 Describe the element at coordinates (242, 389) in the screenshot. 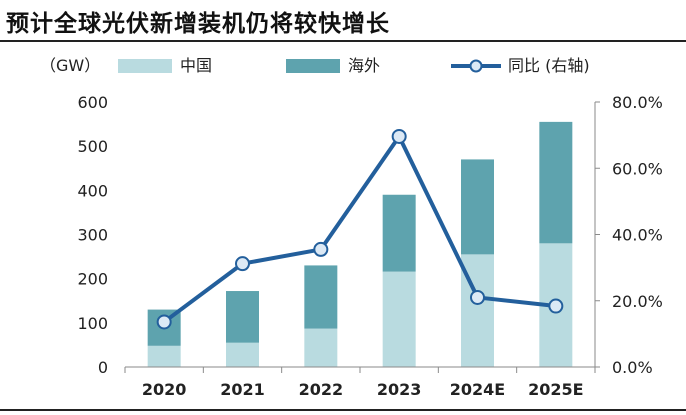

I see `x-tick-label: 2021` at that location.